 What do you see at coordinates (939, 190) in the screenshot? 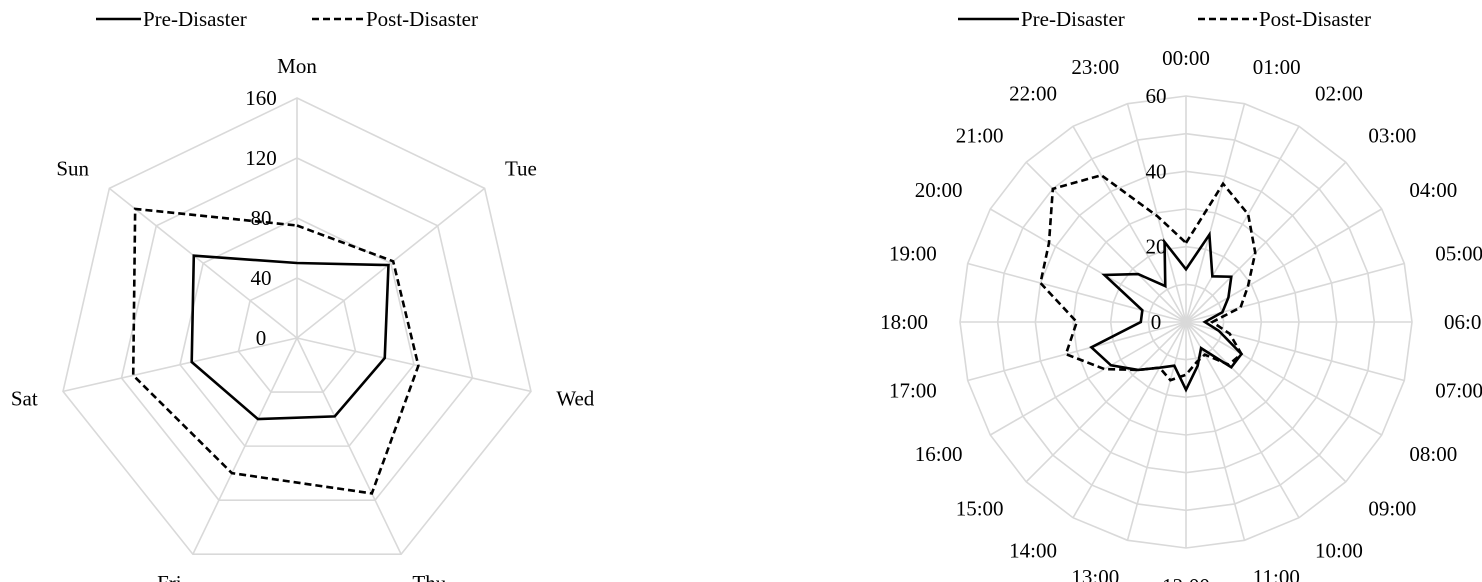
I see `category-label: 20:00` at bounding box center [939, 190].